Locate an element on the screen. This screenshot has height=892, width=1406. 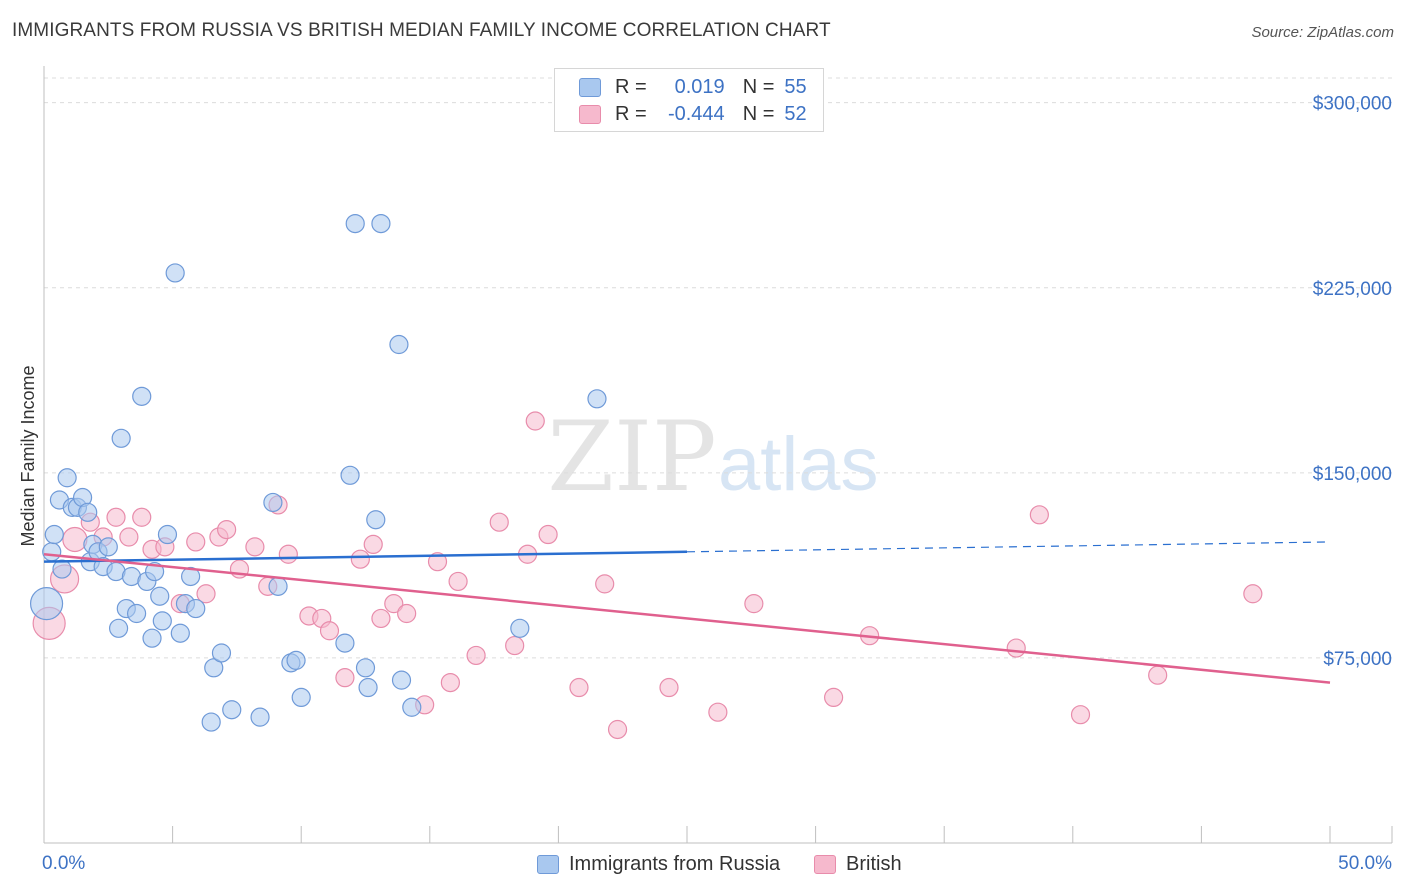
trend-lines is located at coordinates (687, 612).